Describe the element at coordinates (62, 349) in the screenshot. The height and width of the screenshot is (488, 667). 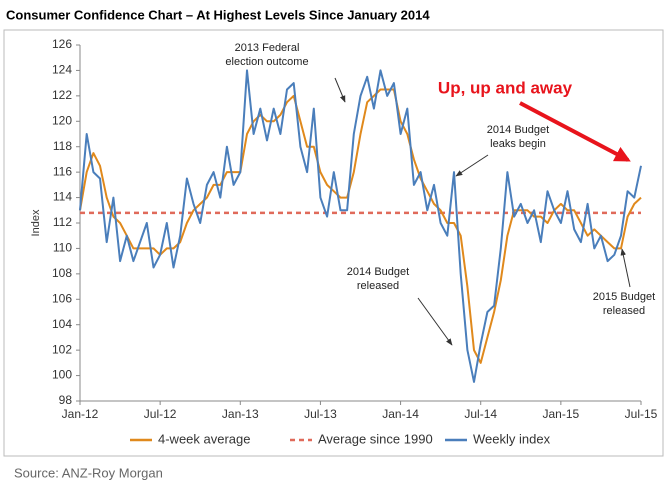
I see `y-tick-label: 102` at that location.